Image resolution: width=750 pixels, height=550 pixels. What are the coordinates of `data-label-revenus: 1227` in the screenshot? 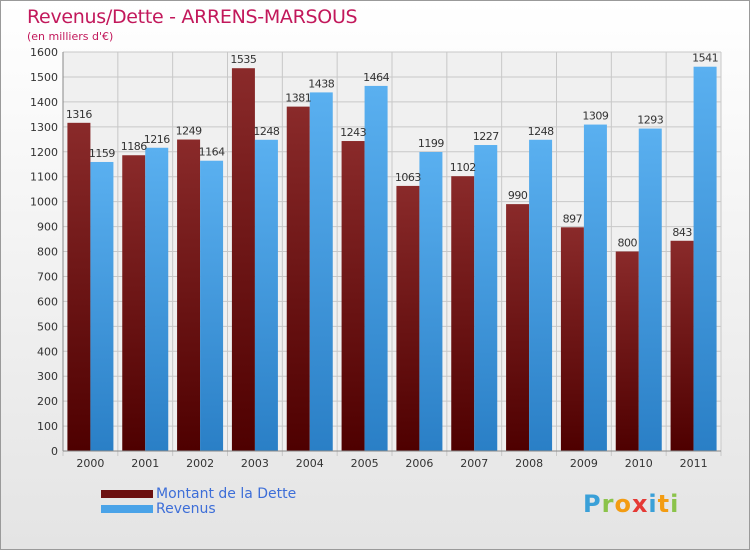 It's located at (486, 136).